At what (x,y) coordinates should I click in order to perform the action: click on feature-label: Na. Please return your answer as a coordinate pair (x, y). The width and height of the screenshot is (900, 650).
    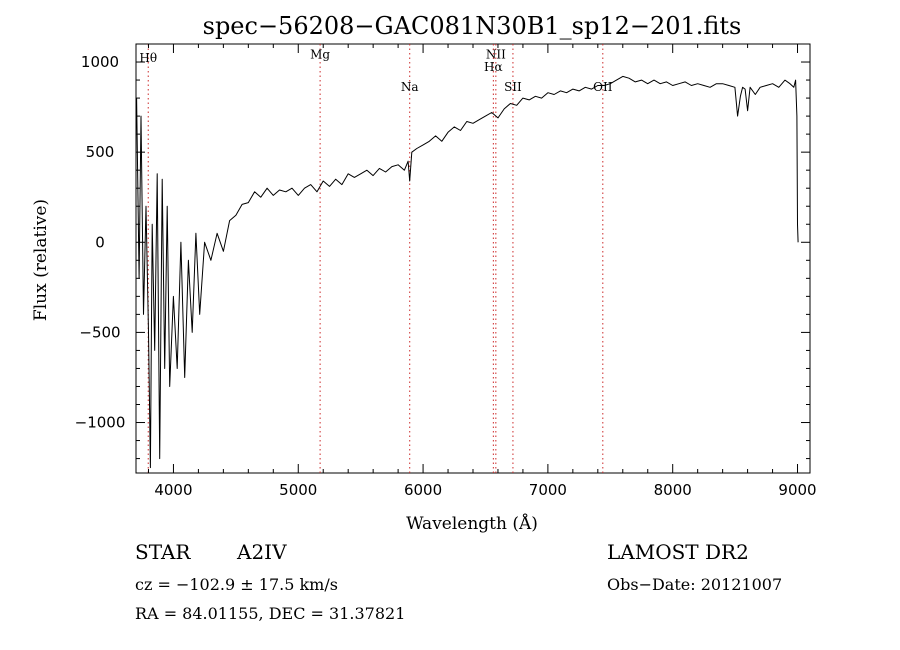
    Looking at the image, I should click on (410, 87).